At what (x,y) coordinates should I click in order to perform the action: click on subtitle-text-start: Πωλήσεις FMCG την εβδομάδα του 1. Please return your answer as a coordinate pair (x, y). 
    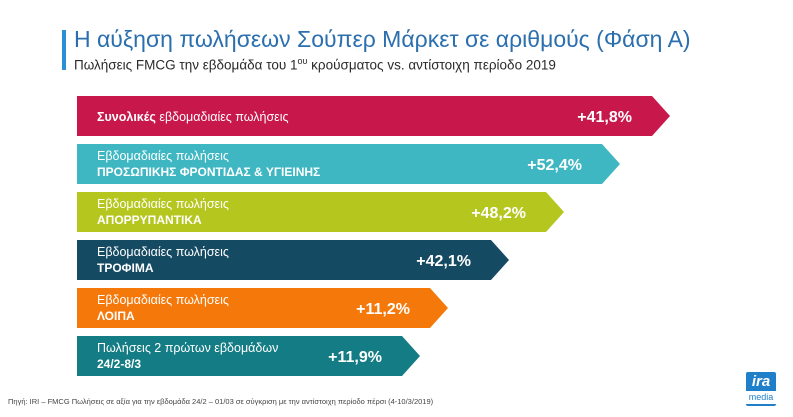
    Looking at the image, I should click on (186, 65).